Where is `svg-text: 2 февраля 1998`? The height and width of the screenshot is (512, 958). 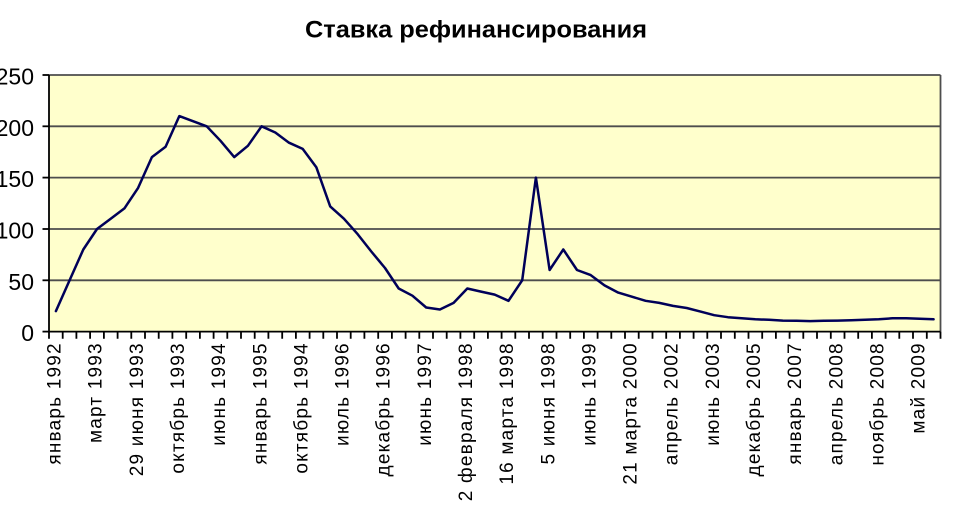
svg-text: 2 февраля 1998 is located at coordinates (466, 421).